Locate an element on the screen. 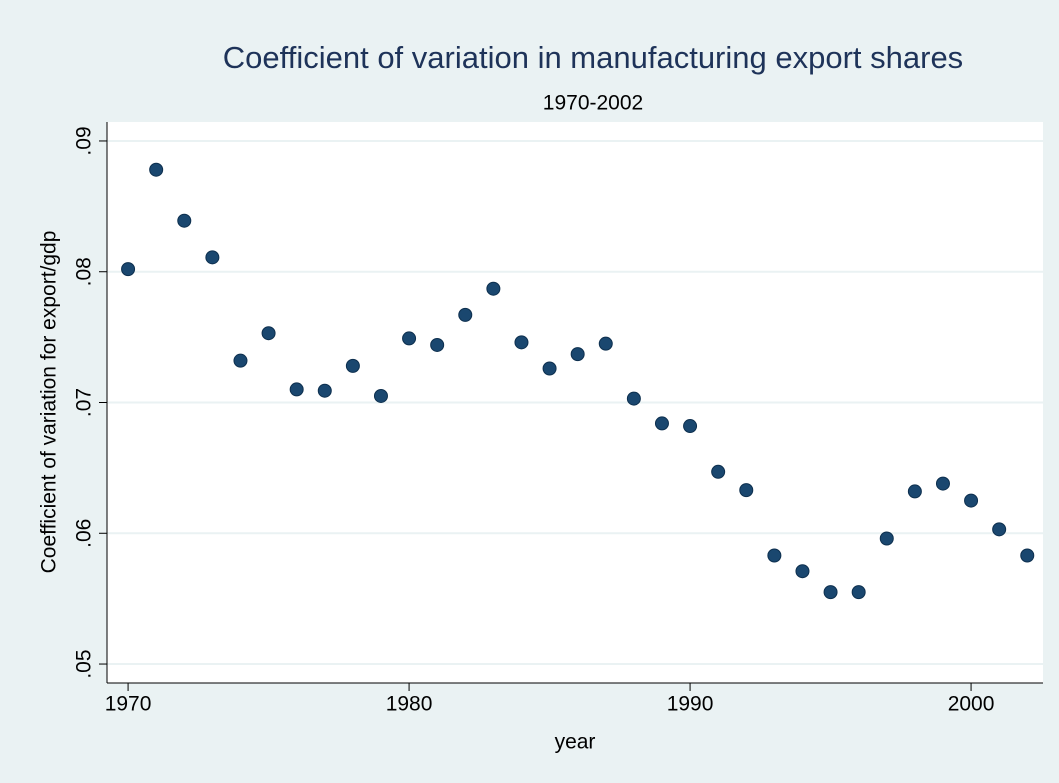  y-tick-label: .08 is located at coordinates (84, 271).